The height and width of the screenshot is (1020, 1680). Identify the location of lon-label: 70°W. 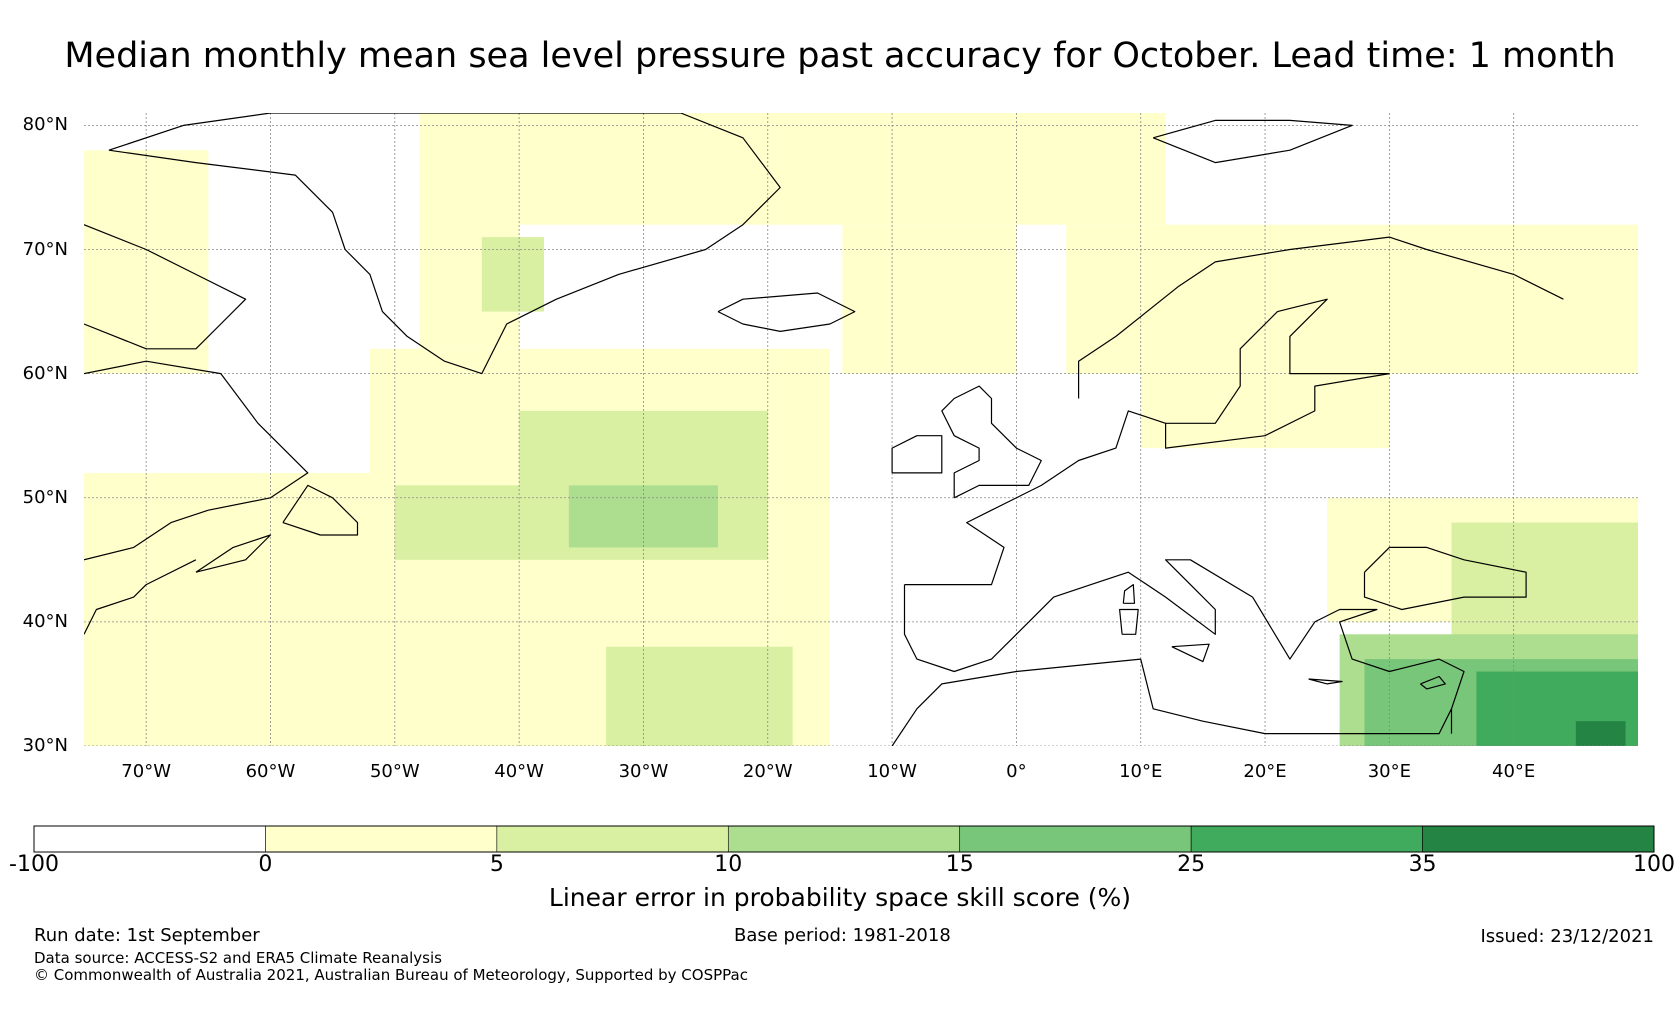
(146, 771).